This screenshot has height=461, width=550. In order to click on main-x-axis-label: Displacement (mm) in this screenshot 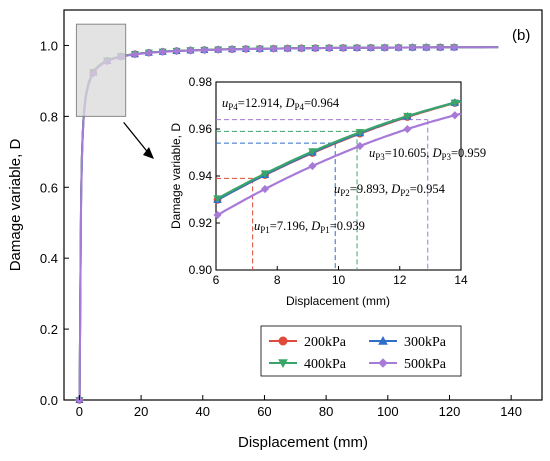, I will do `click(303, 442)`.